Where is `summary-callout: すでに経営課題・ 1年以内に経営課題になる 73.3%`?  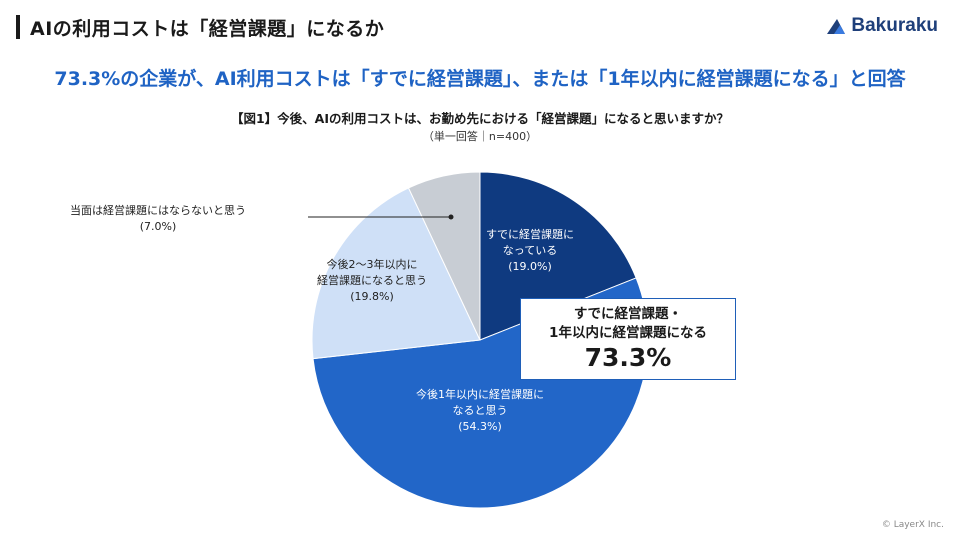
summary-callout: すでに経営課題・ 1年以内に経営課題になる 73.3% is located at coordinates (628, 339).